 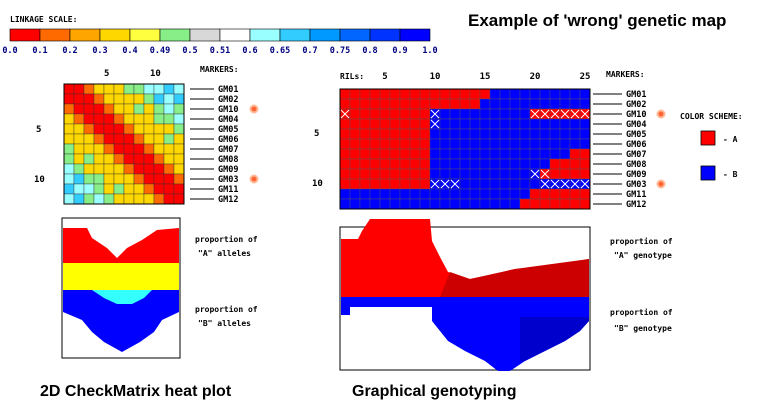 I want to click on marker-label: GM11, so click(x=228, y=190).